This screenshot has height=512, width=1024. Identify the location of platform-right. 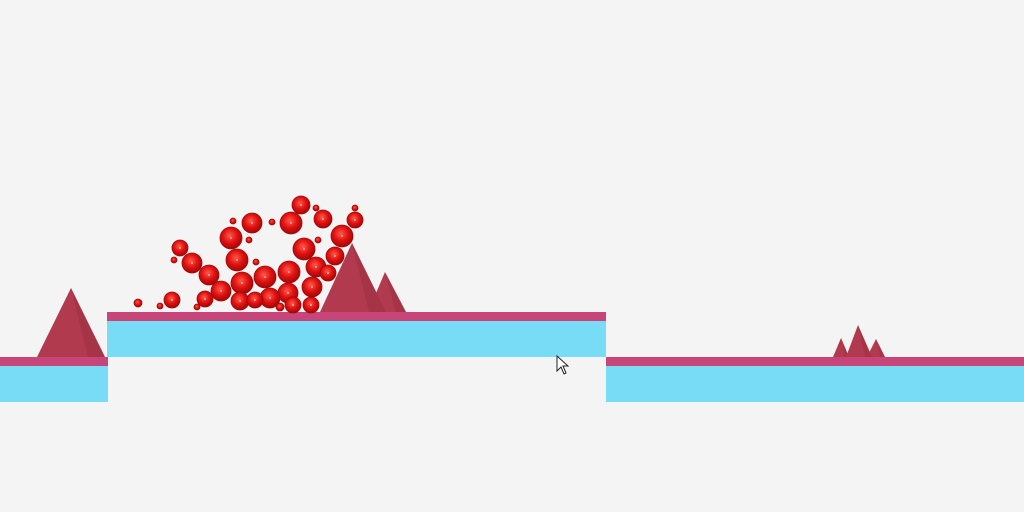
(815, 379).